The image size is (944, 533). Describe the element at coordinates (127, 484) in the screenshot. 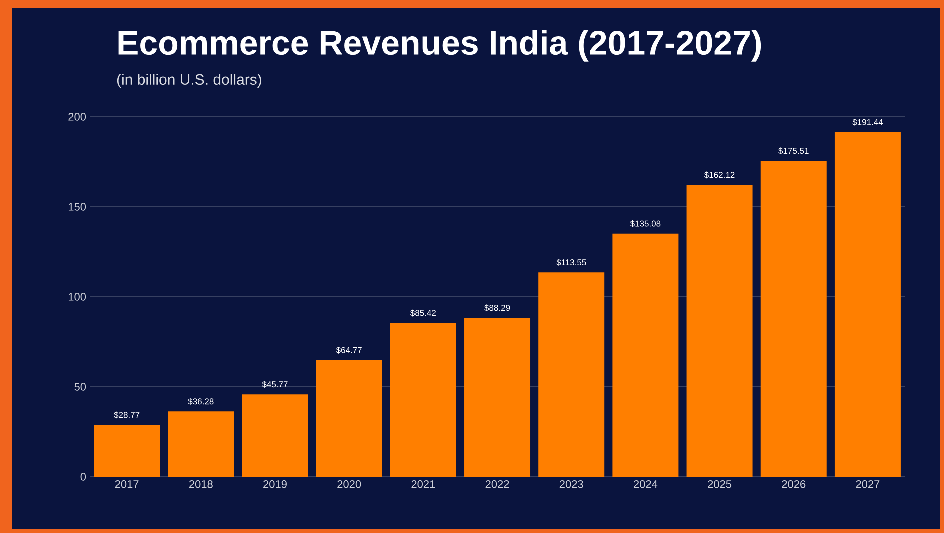

I see `x-tick-label: 2017` at that location.